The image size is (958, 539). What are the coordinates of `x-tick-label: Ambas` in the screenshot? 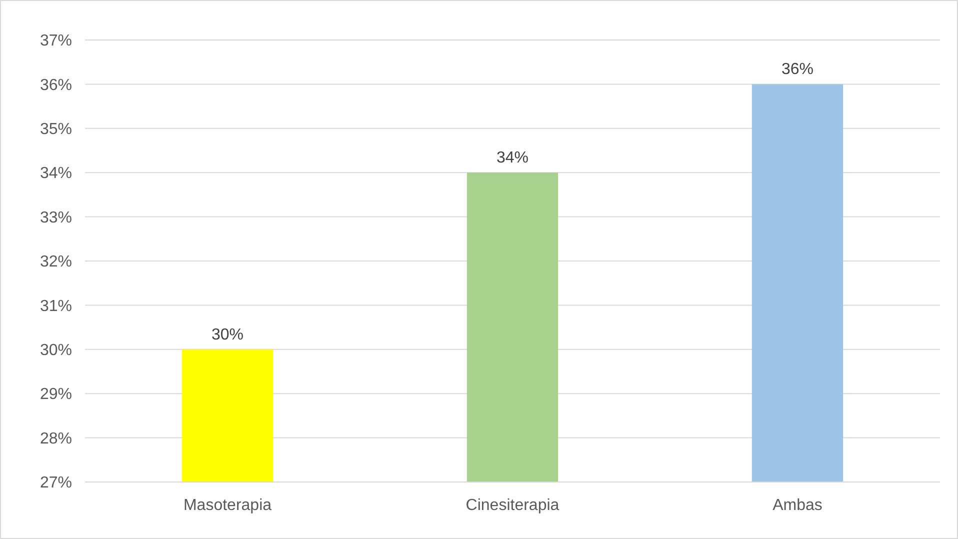 It's located at (797, 505).